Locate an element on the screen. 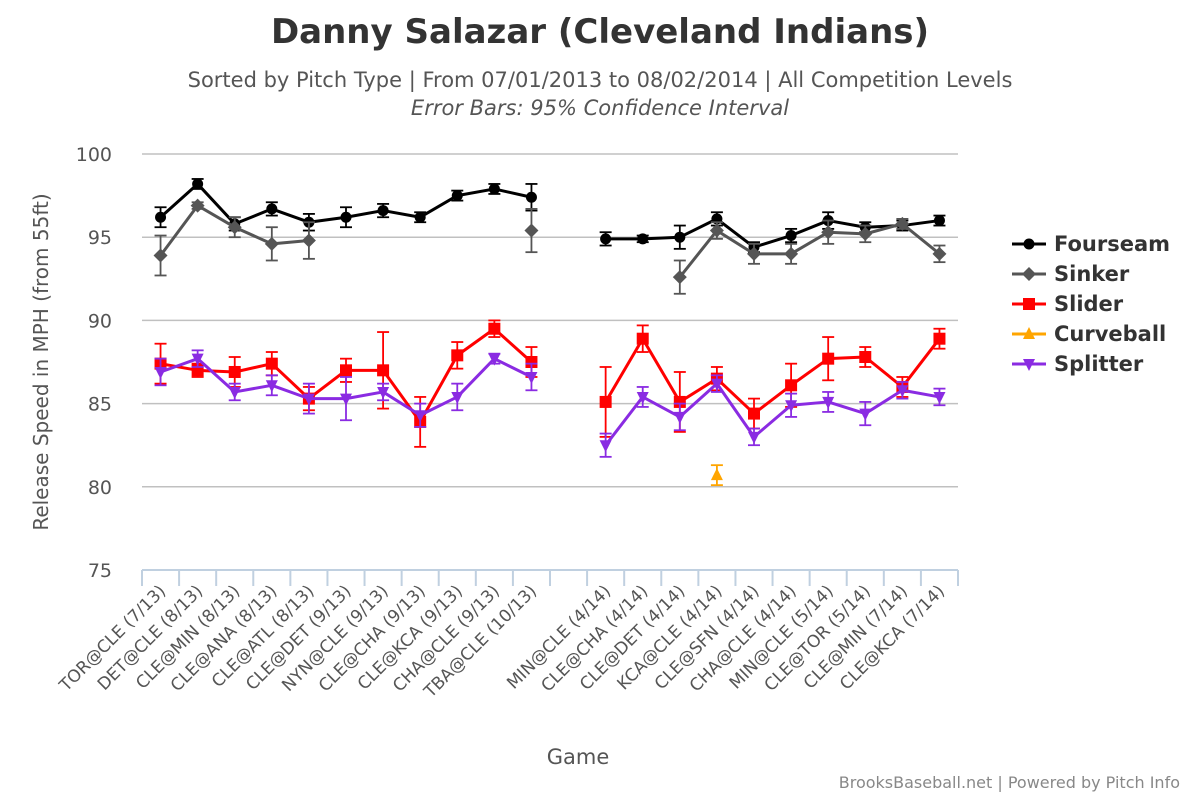 This screenshot has height=800, width=1200. legend-item-fourseam: Fourseam is located at coordinates (1091, 244).